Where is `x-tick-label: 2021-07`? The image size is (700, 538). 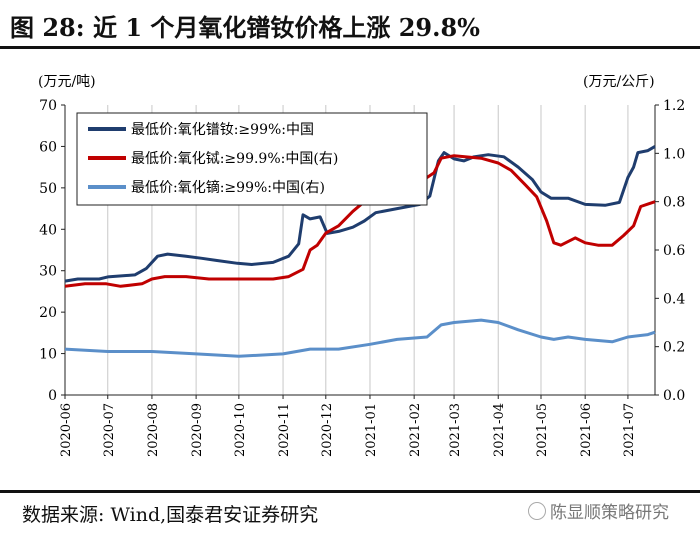 x-tick-label: 2021-07 is located at coordinates (629, 430).